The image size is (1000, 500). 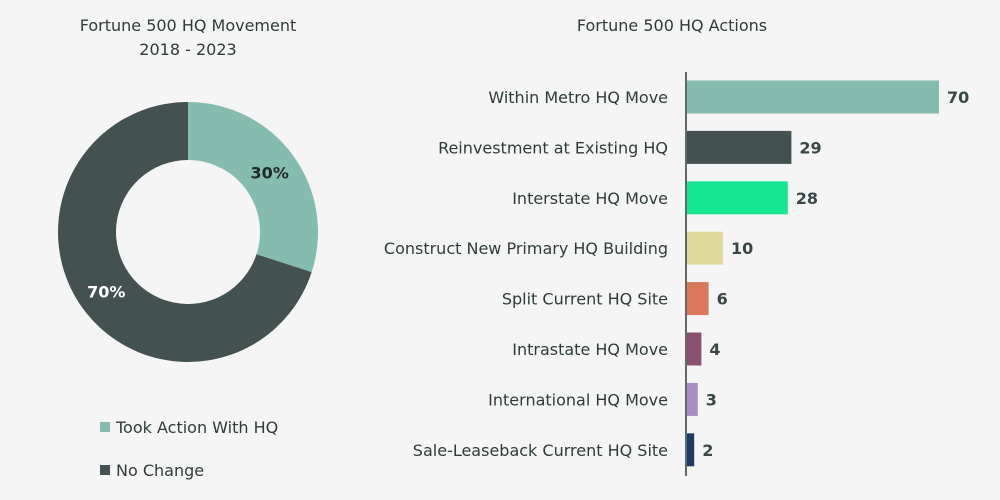 I want to click on bar-row: Within Metro HQ Move 70, so click(x=728, y=97).